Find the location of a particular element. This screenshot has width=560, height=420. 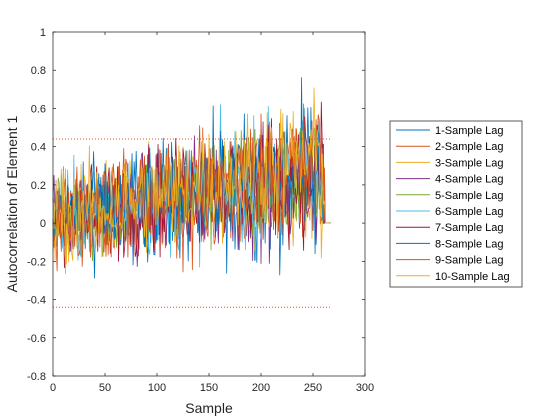

x-tick-label: 100 is located at coordinates (157, 388).